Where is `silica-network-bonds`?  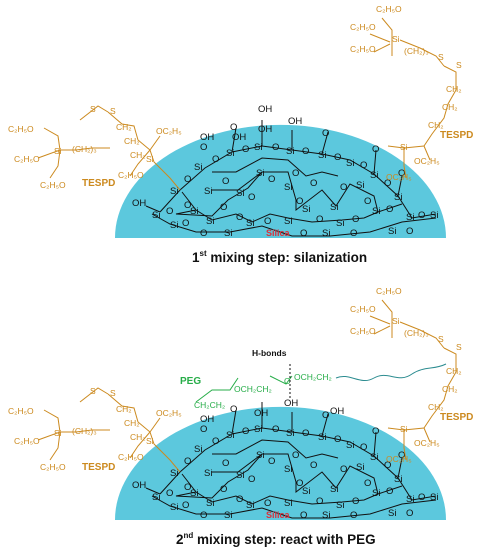 silica-network-bonds is located at coordinates (291, 178).